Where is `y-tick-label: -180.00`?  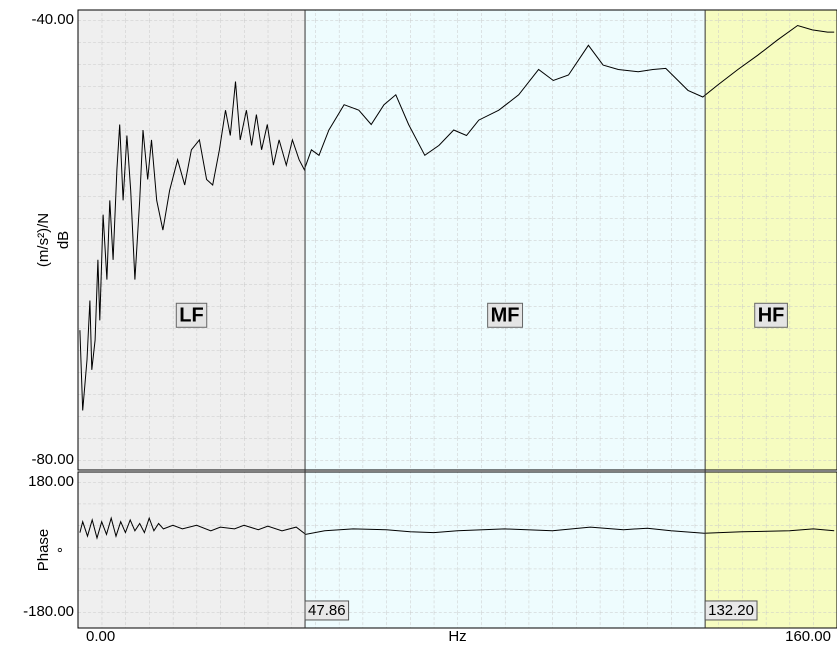
y-tick-label: -180.00 is located at coordinates (48, 611).